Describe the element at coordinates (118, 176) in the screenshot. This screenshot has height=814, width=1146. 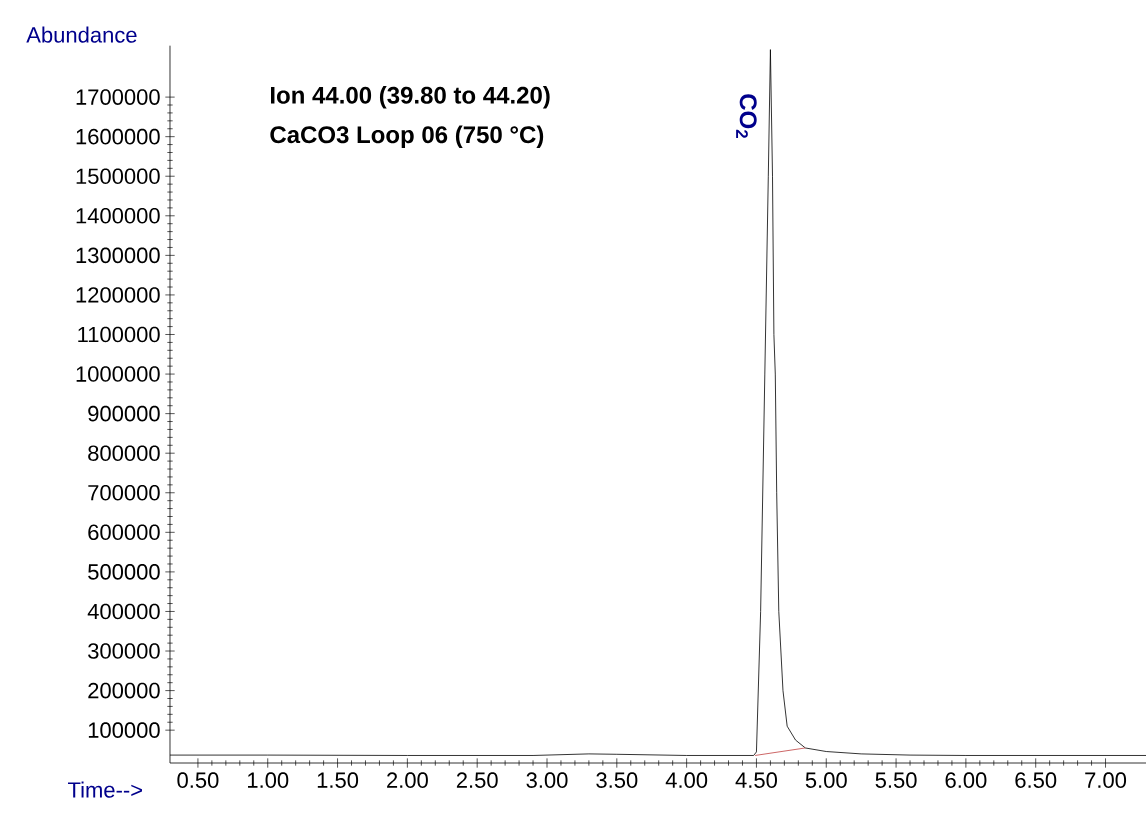
I see `y-tick-label: 1500000` at that location.